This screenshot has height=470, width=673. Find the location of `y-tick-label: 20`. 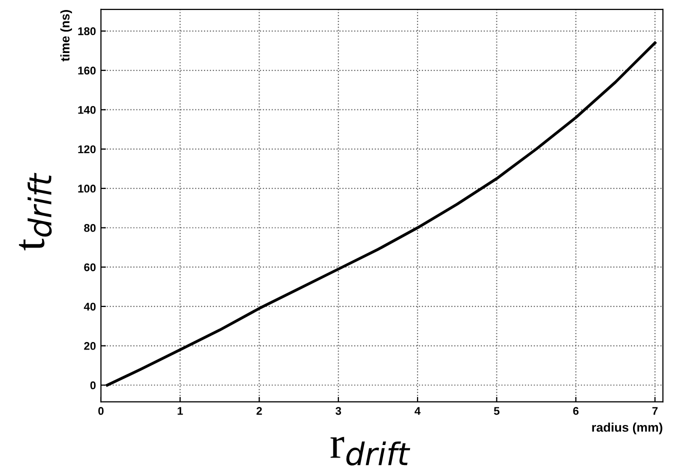

y-tick-label: 20 is located at coordinates (90, 346).